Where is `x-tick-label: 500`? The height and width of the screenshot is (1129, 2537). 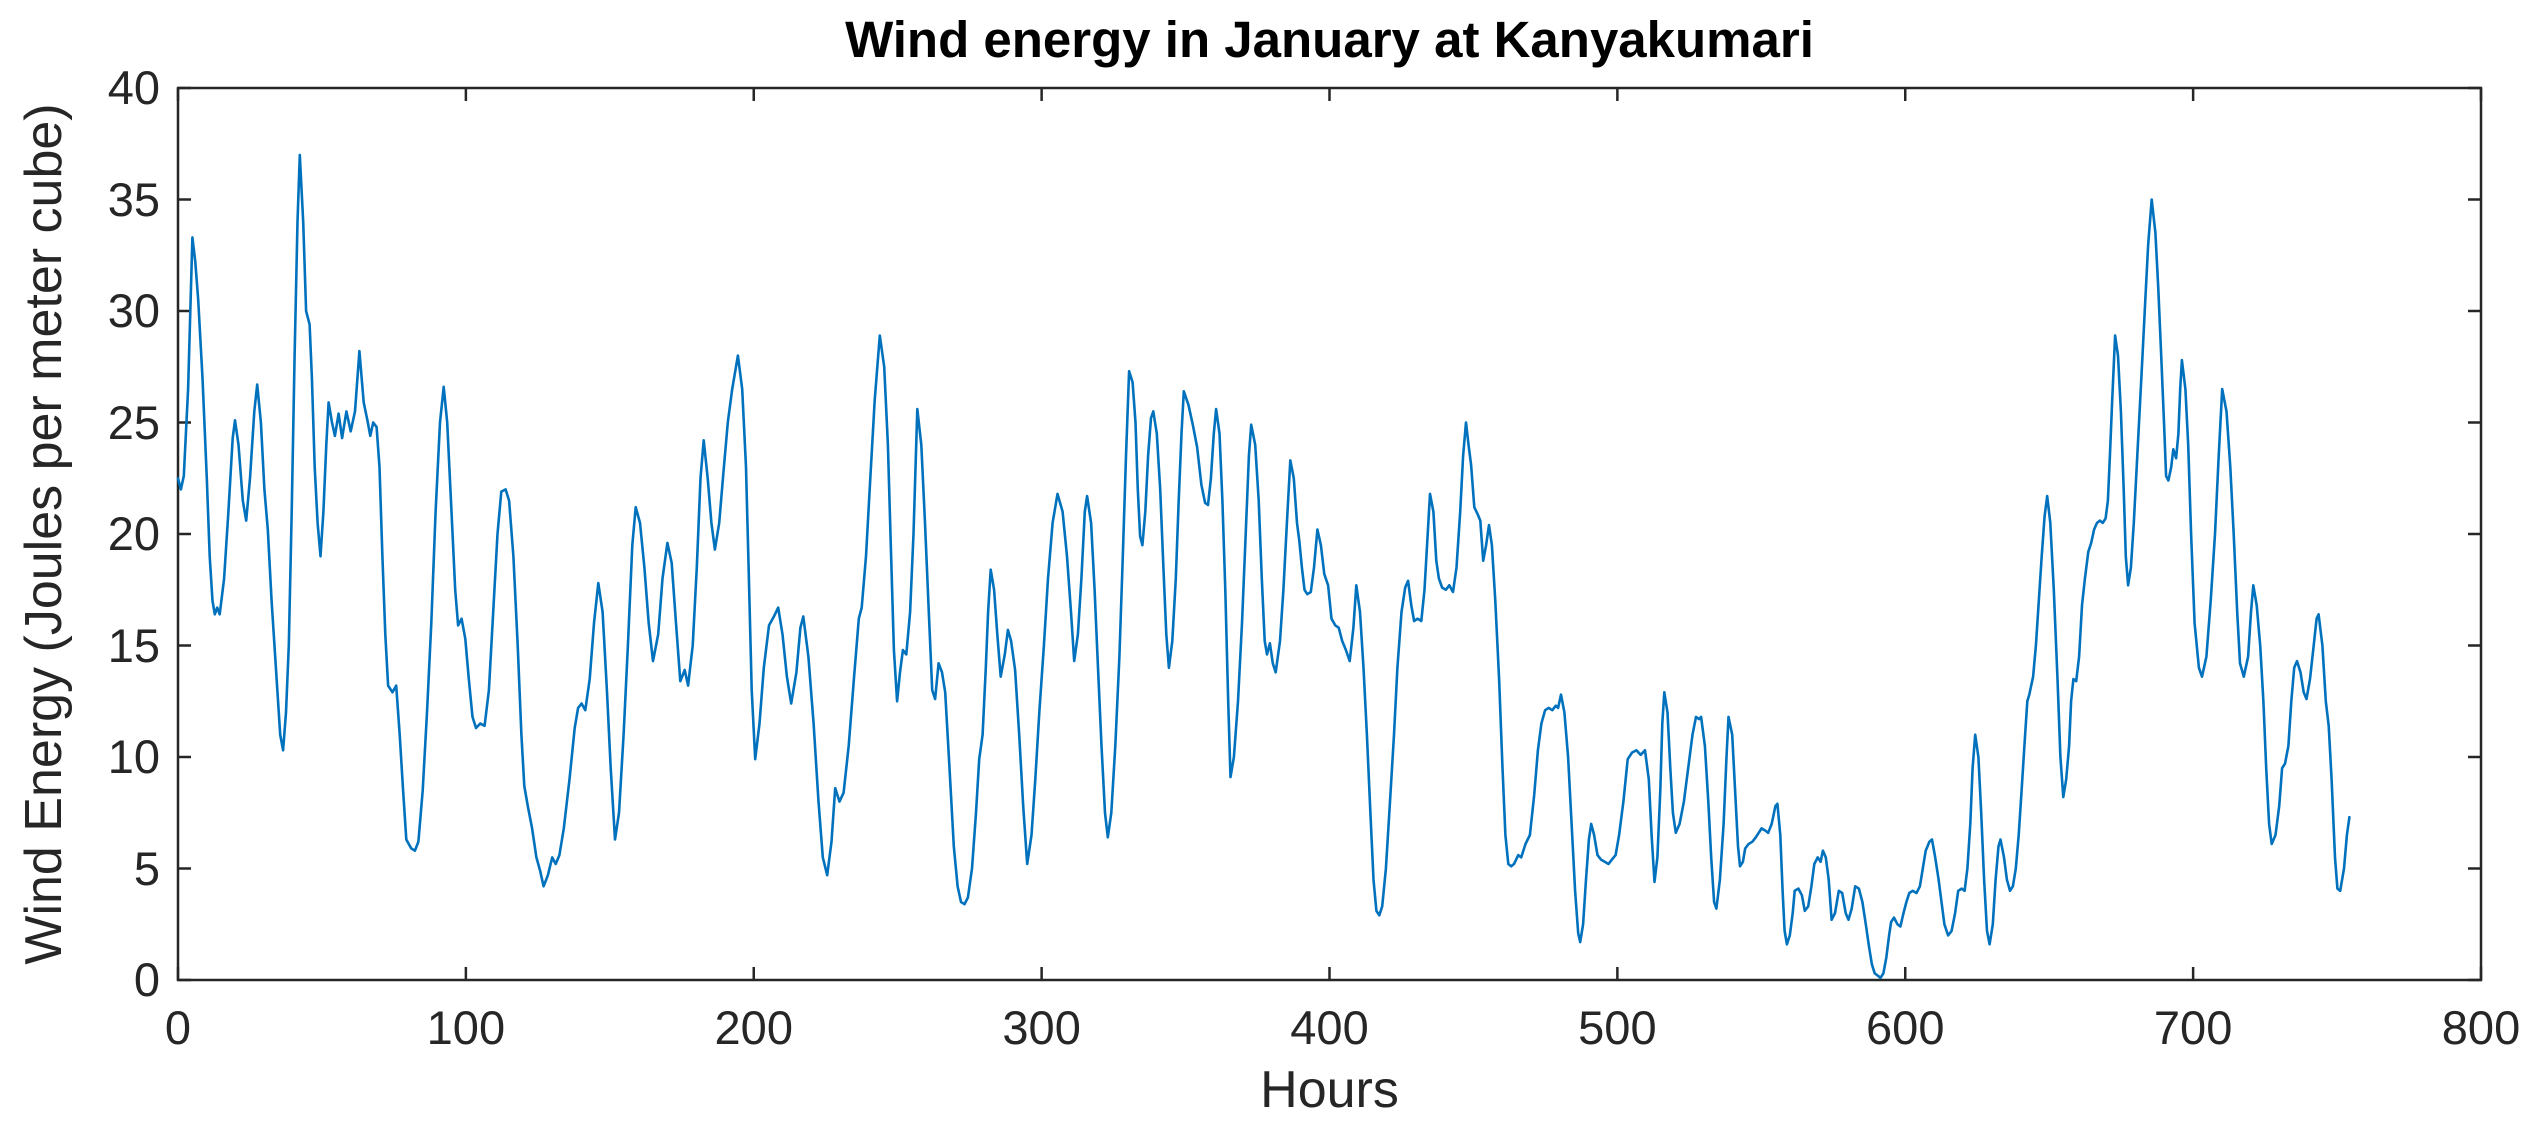 x-tick-label: 500 is located at coordinates (1617, 1027).